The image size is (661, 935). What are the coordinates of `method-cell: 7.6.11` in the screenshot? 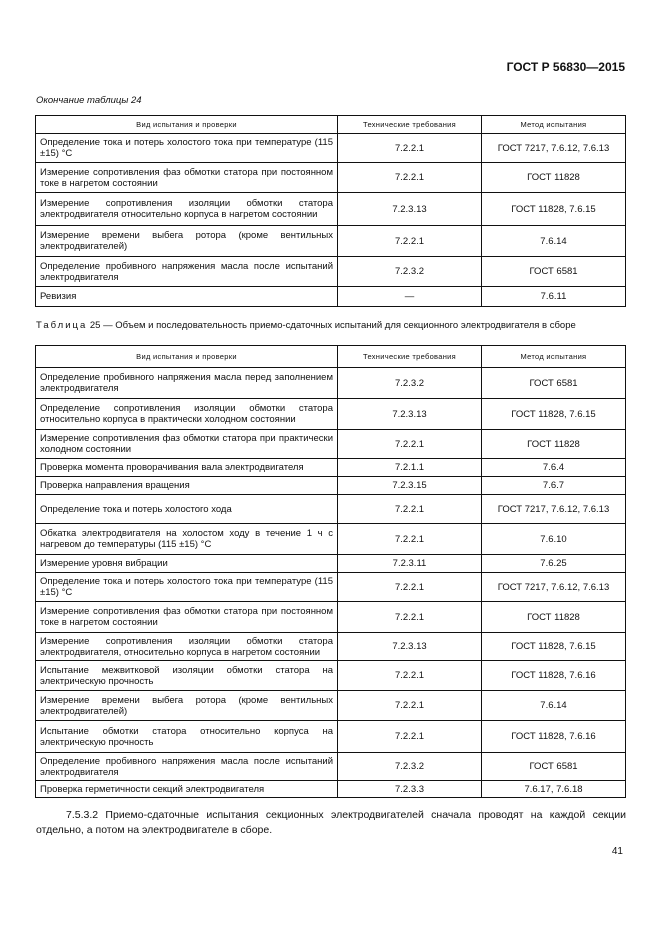 It's located at (553, 296).